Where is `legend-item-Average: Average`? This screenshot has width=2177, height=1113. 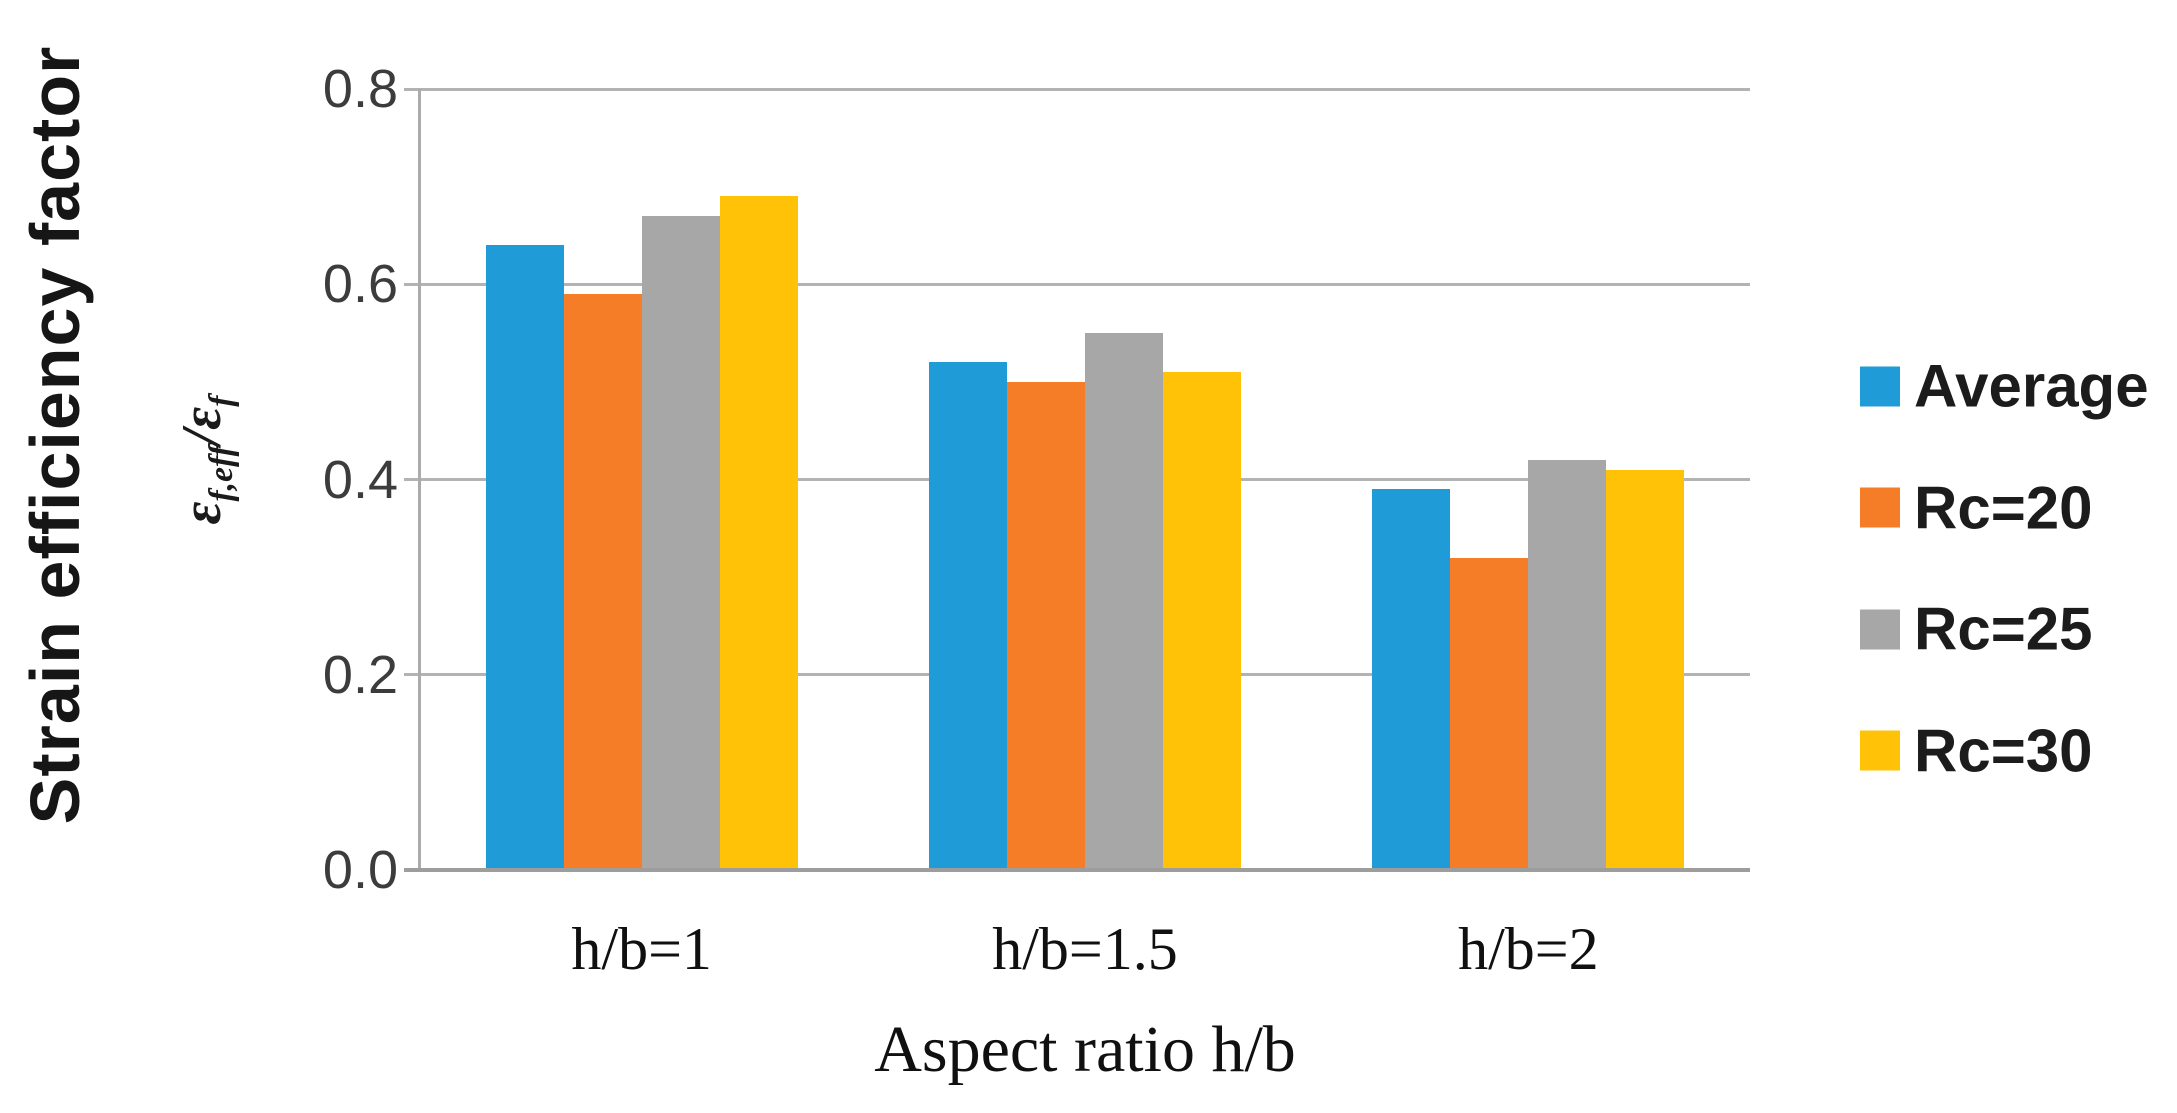
legend-item-Average: Average is located at coordinates (2004, 386).